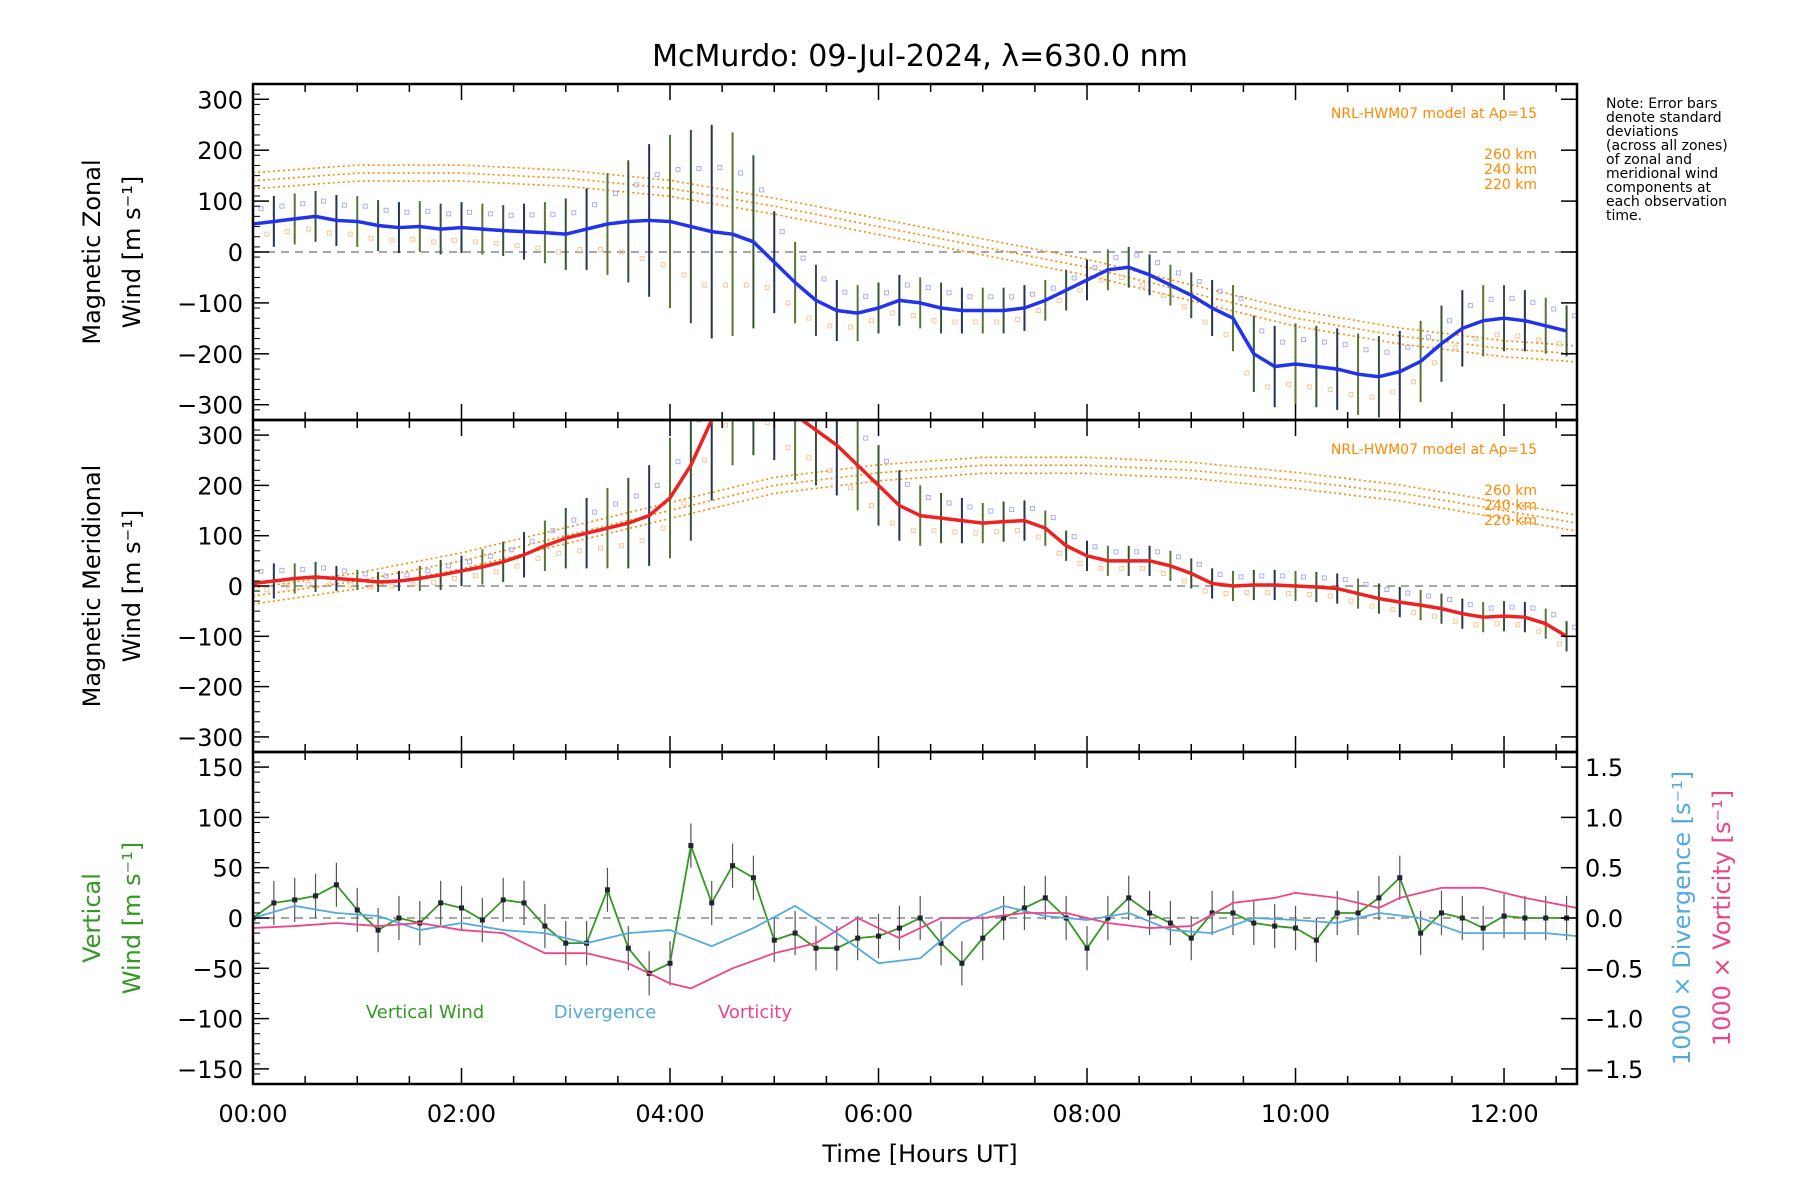 The image size is (1800, 1200). I want to click on note-line: of zonal and, so click(1649, 160).